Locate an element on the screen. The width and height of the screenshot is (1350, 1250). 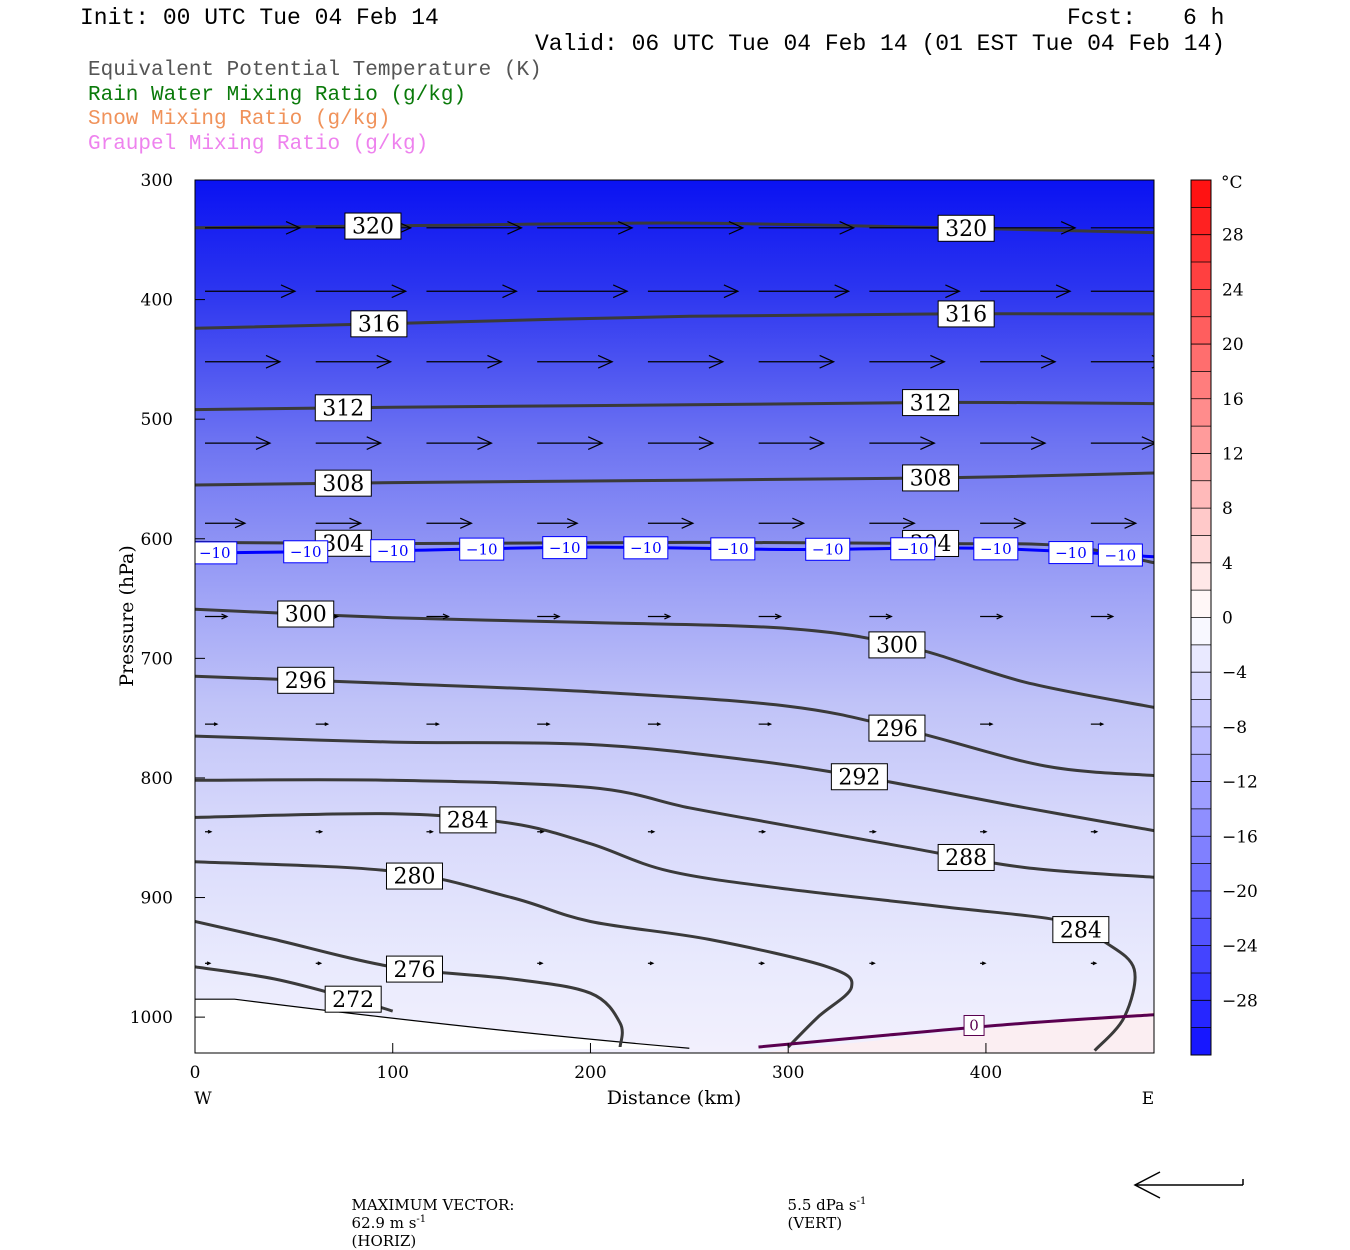
theta-e-label-284: 284 is located at coordinates (468, 820).